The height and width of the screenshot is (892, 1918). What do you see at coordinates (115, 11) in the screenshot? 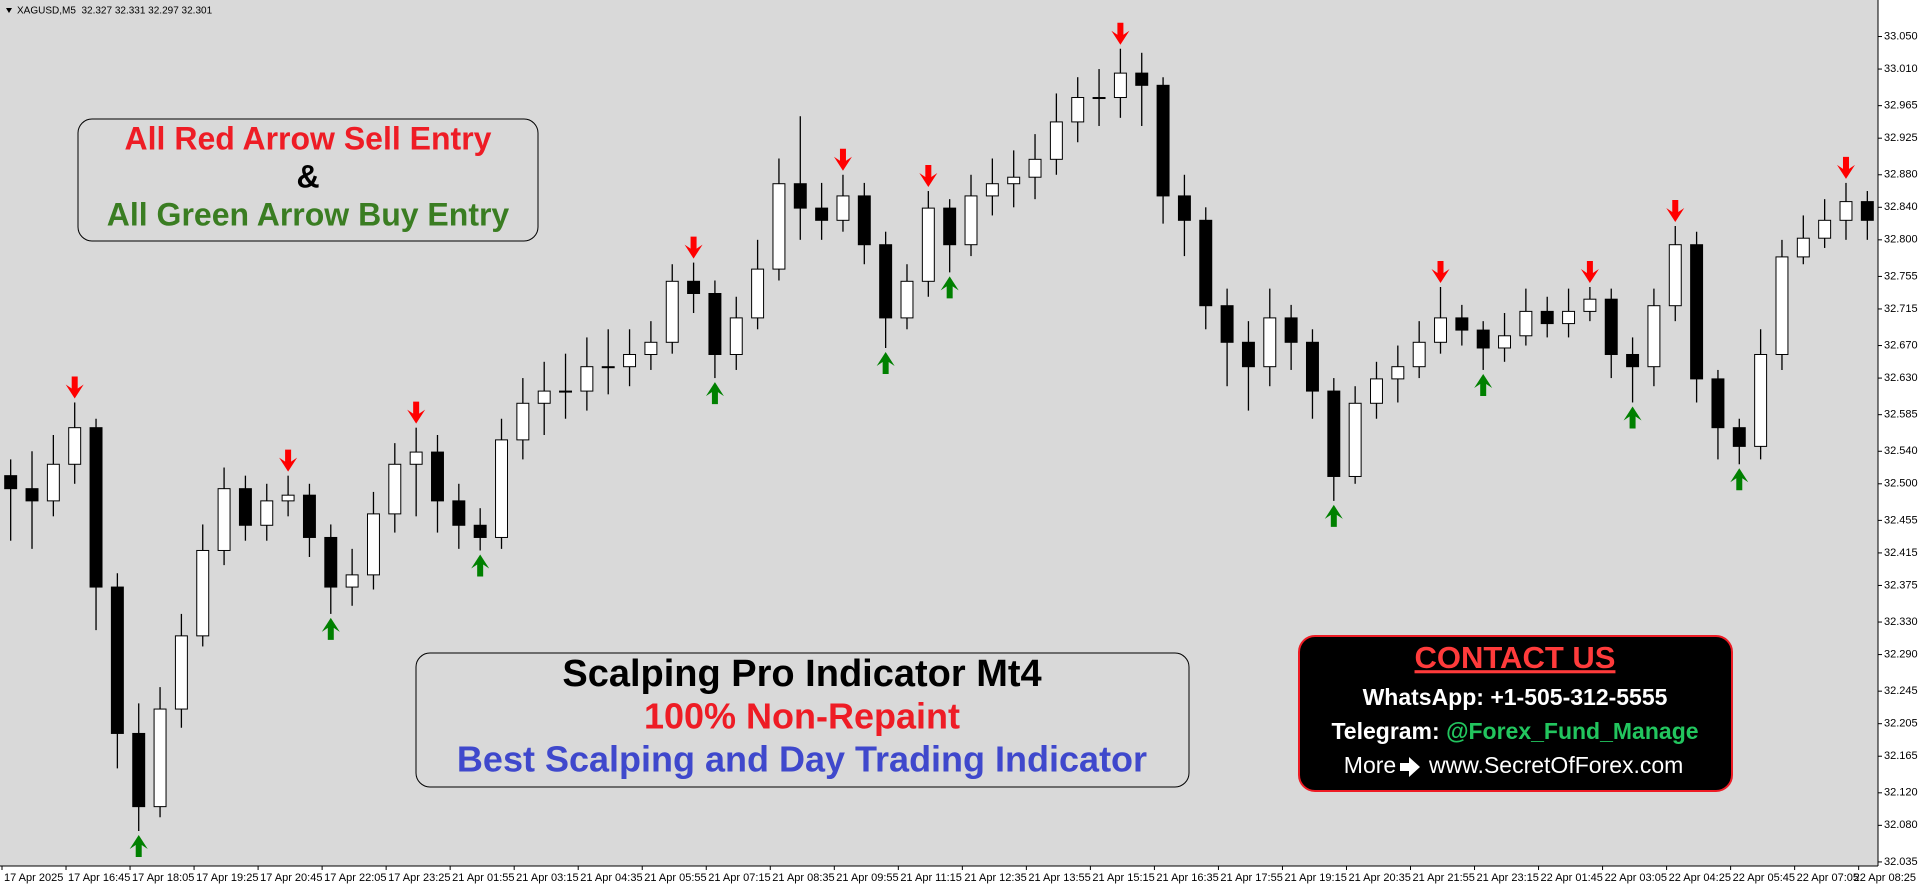
I see `chart-header: XAGUSD,M5 32.327 32.331 32.297 32.301` at bounding box center [115, 11].